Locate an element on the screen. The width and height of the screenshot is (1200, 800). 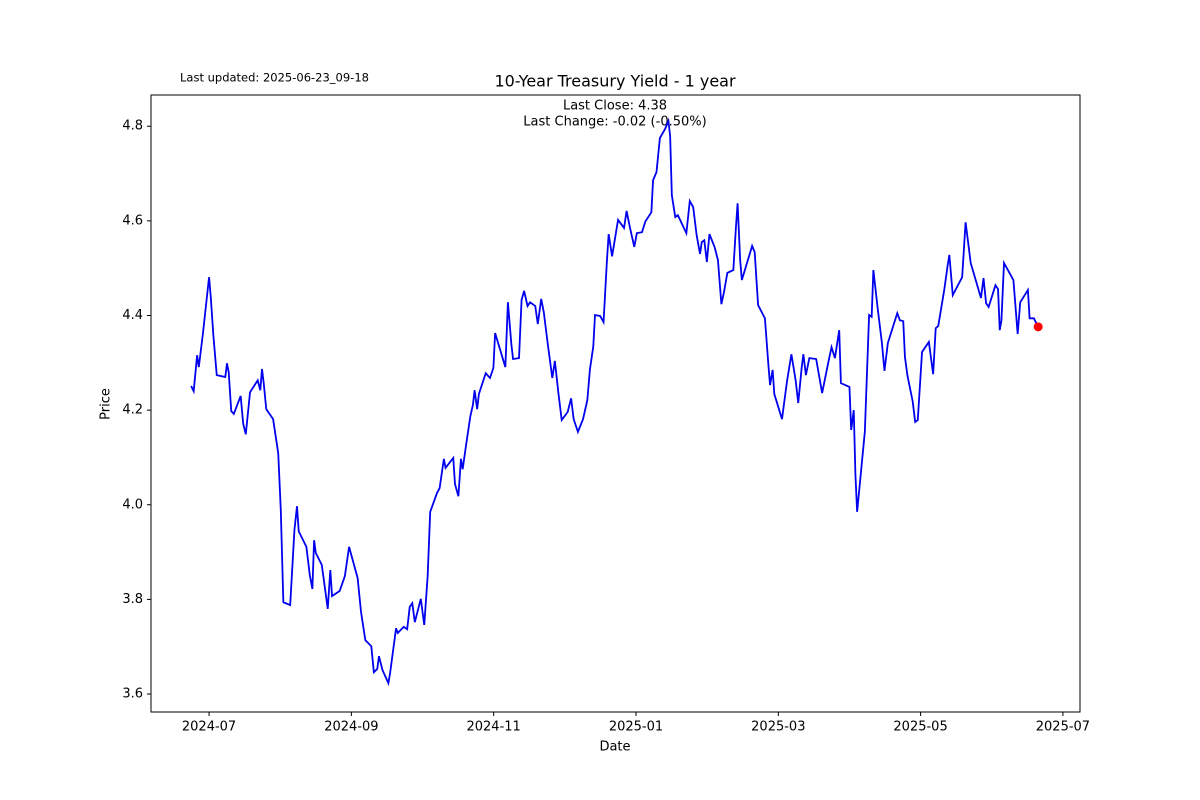
y-tick-label: 4.0 is located at coordinates (132, 504).